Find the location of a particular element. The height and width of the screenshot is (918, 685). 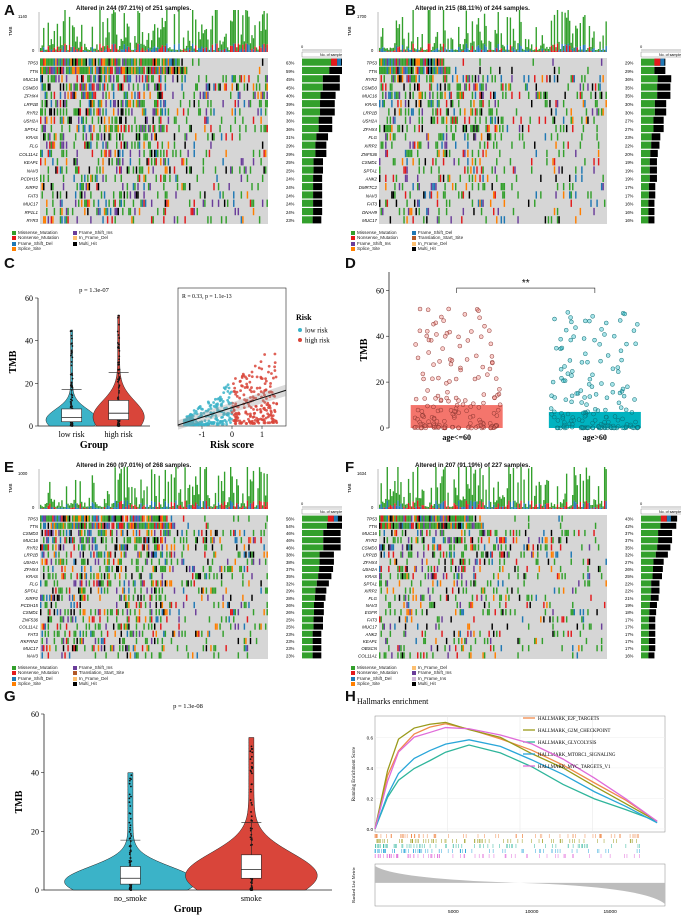

gene-percent: 24% is located at coordinates (290, 179).